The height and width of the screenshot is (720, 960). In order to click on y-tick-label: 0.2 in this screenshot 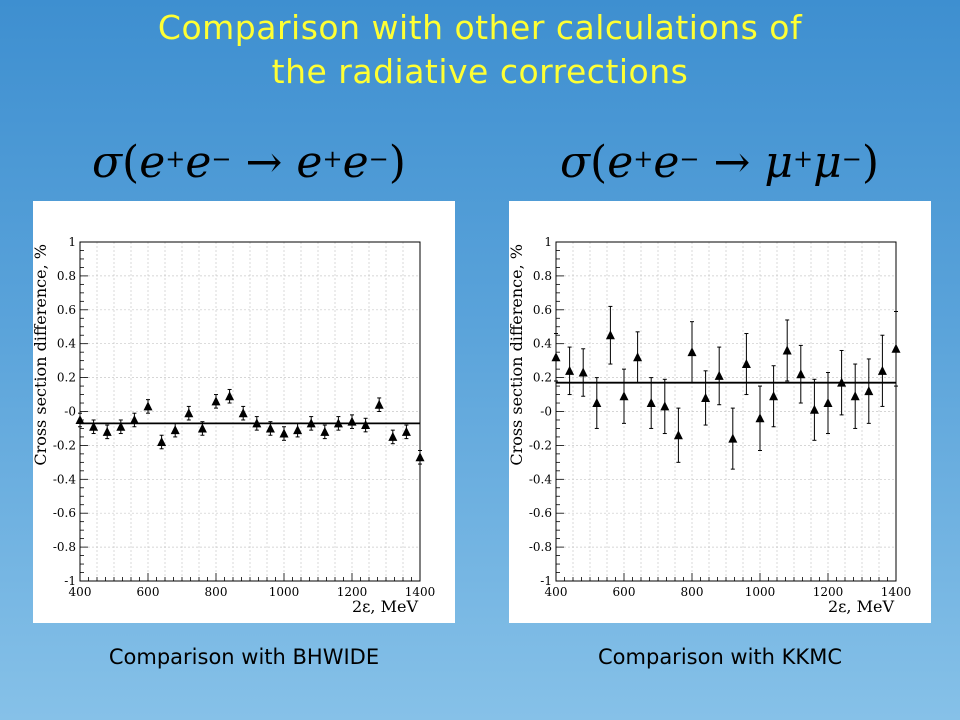, I will do `click(66, 378)`.